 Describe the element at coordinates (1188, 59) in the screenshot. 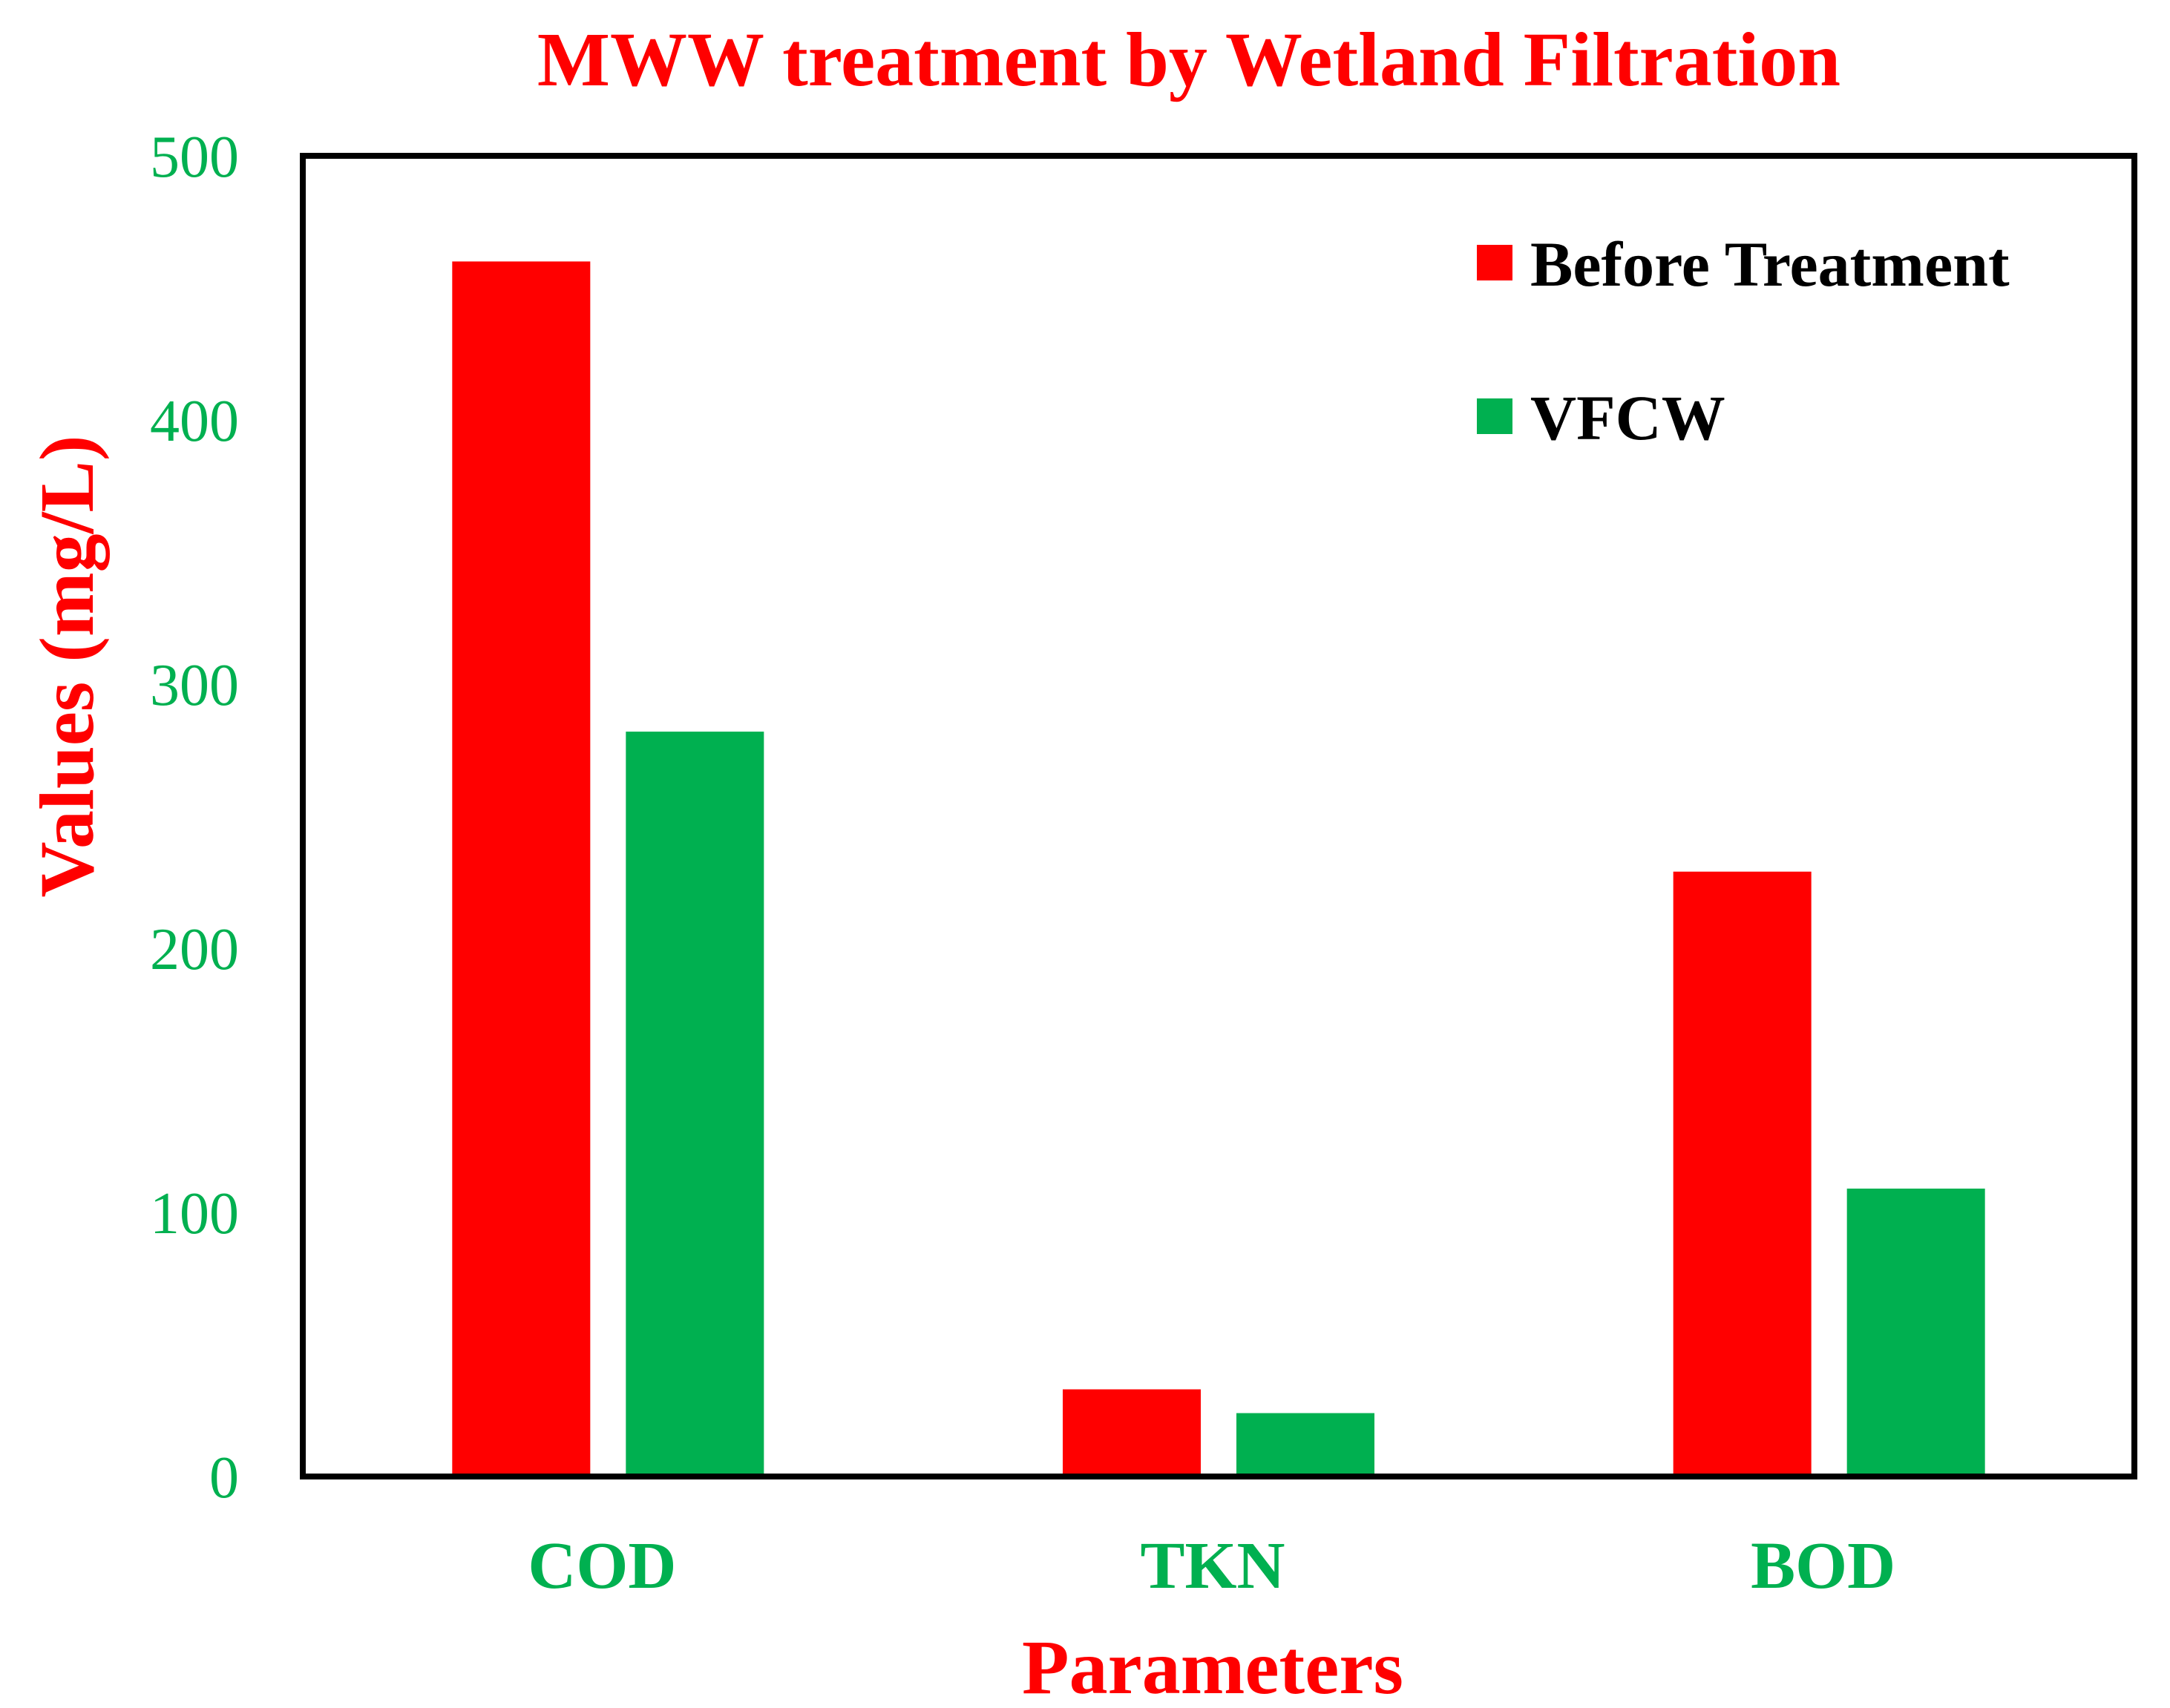

I see `chart-title: MWW treatment by Wetland Filtration` at that location.